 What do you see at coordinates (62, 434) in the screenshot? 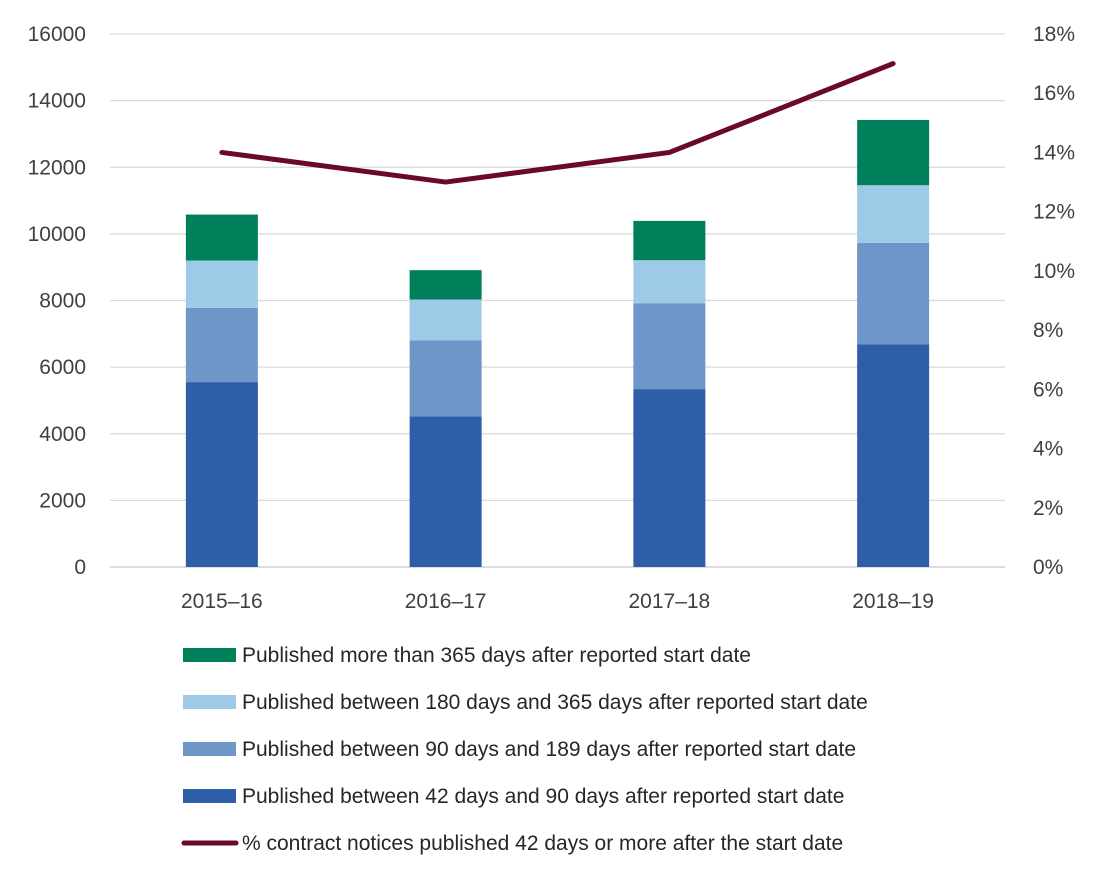
I see `left-tick-label: 4000` at bounding box center [62, 434].